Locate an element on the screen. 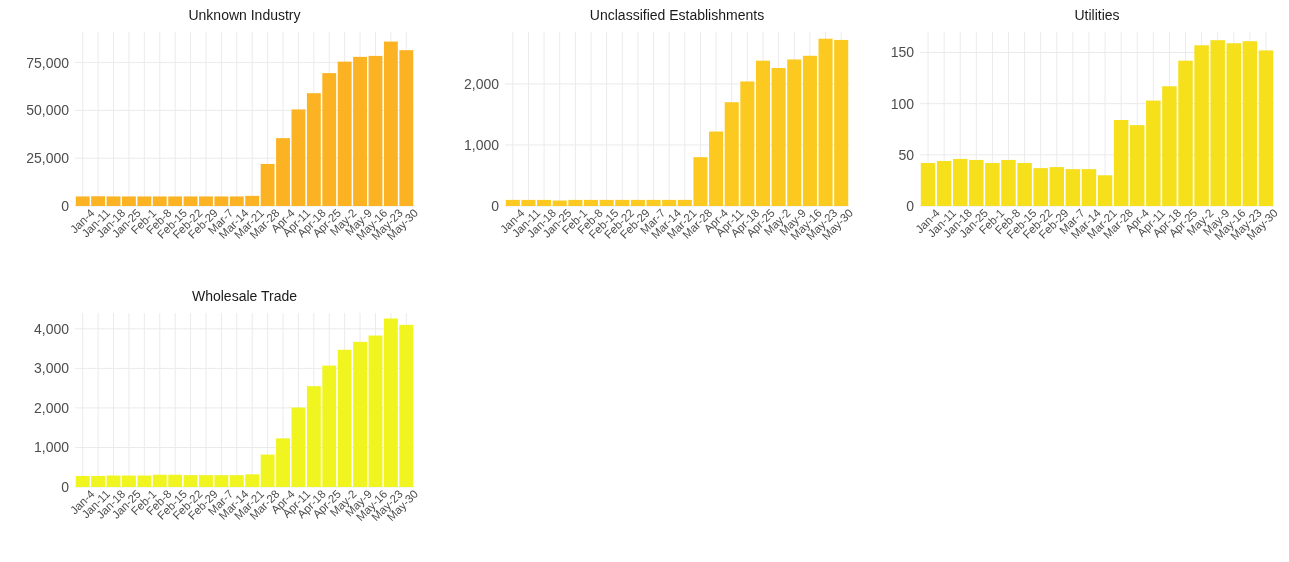 The width and height of the screenshot is (1289, 562). y-tick-label: 75,000 is located at coordinates (48, 62).